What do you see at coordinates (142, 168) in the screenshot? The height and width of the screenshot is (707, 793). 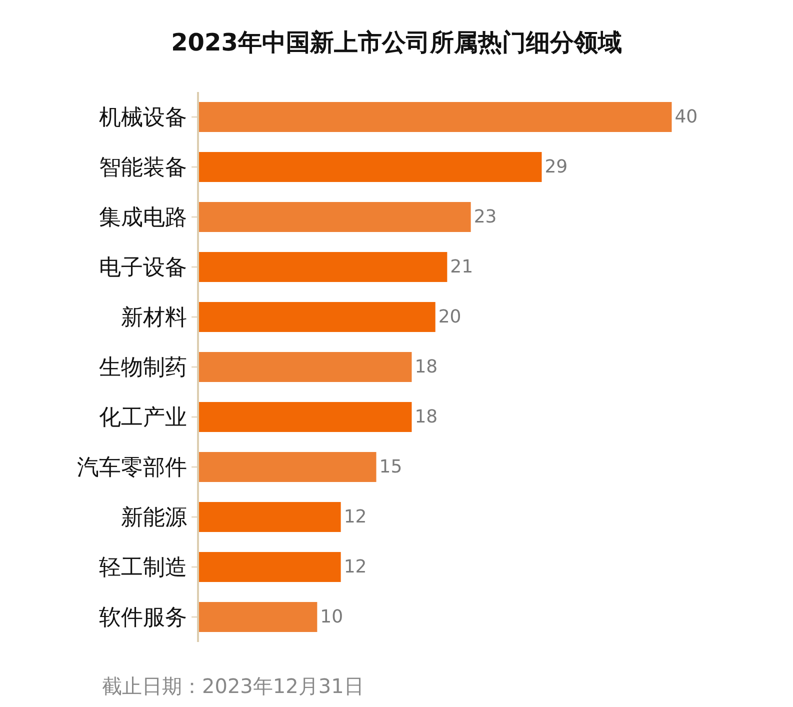 I see `y-tick-label: 智能装备` at bounding box center [142, 168].